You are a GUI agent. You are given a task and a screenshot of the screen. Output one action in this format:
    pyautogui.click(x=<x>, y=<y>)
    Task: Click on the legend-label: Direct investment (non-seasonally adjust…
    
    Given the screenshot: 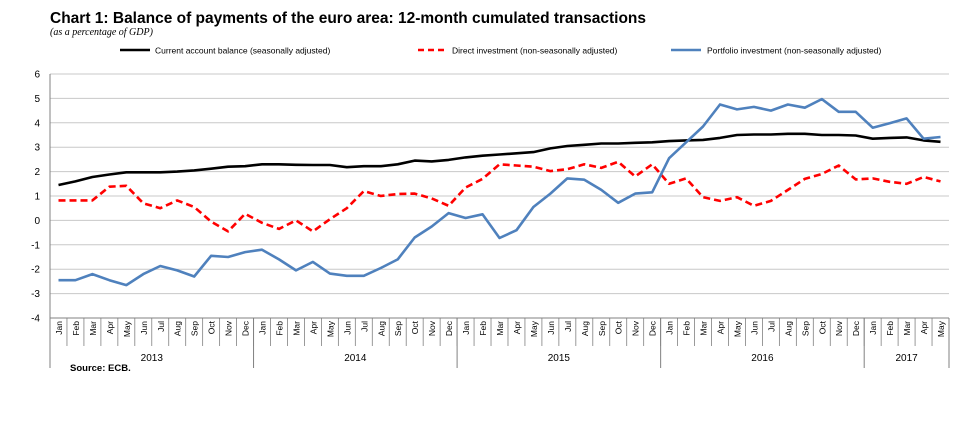 What is the action you would take?
    pyautogui.click(x=535, y=51)
    